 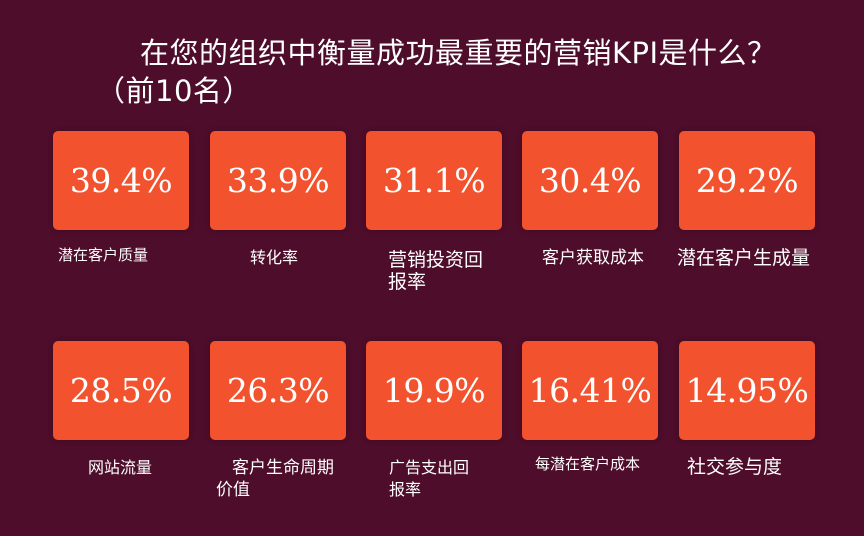 I want to click on kpi-label: 广告支出回报率, so click(x=429, y=478).